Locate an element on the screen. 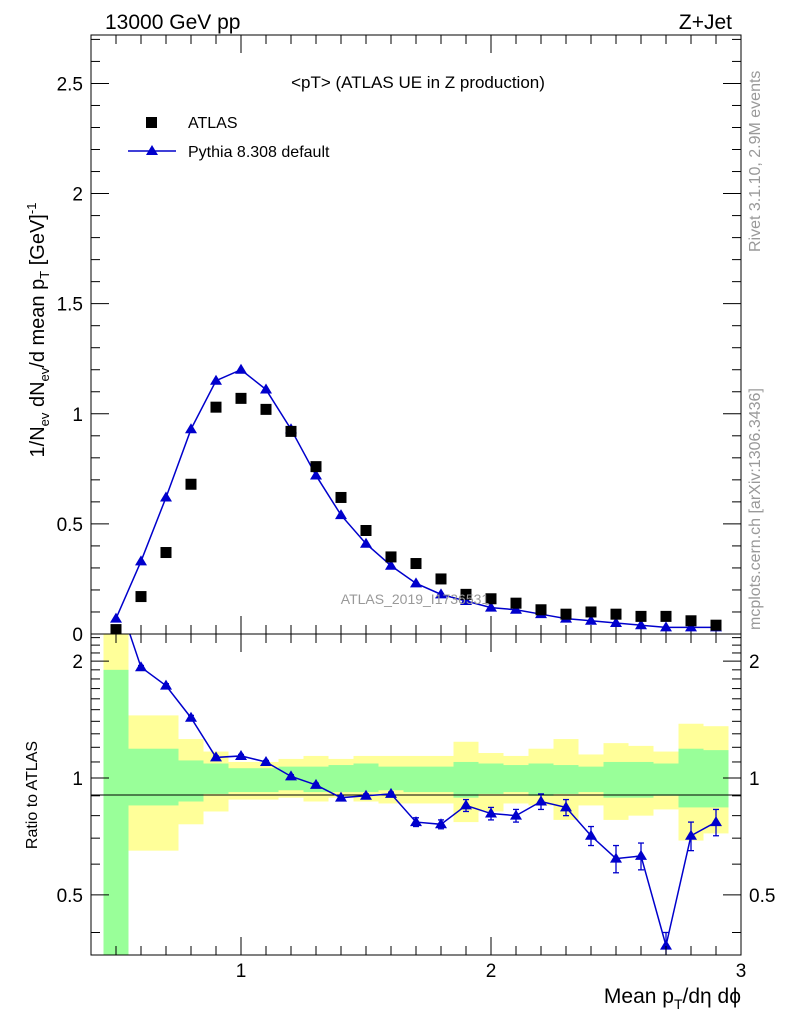 Image resolution: width=786 pixels, height=1024 pixels. header-left-label: 13000 GeV pp is located at coordinates (172, 22).